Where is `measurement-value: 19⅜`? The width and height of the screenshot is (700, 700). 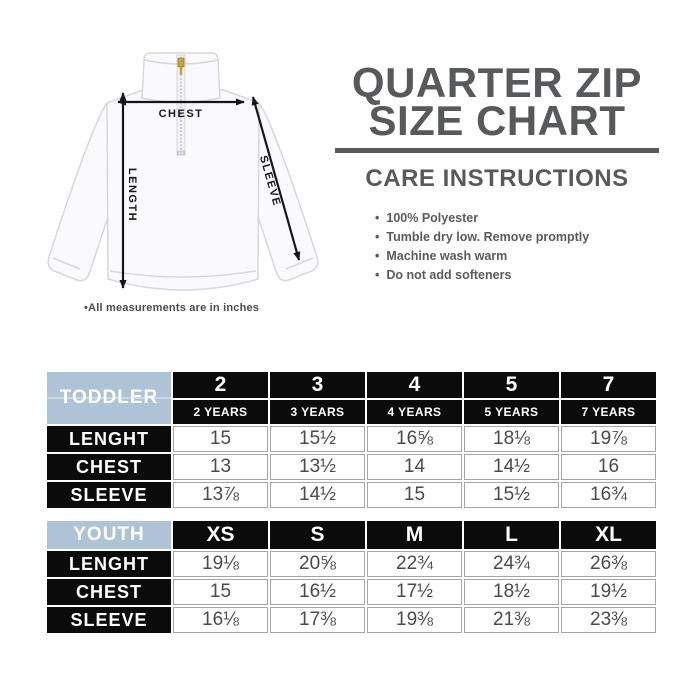
measurement-value: 19⅜ is located at coordinates (414, 620).